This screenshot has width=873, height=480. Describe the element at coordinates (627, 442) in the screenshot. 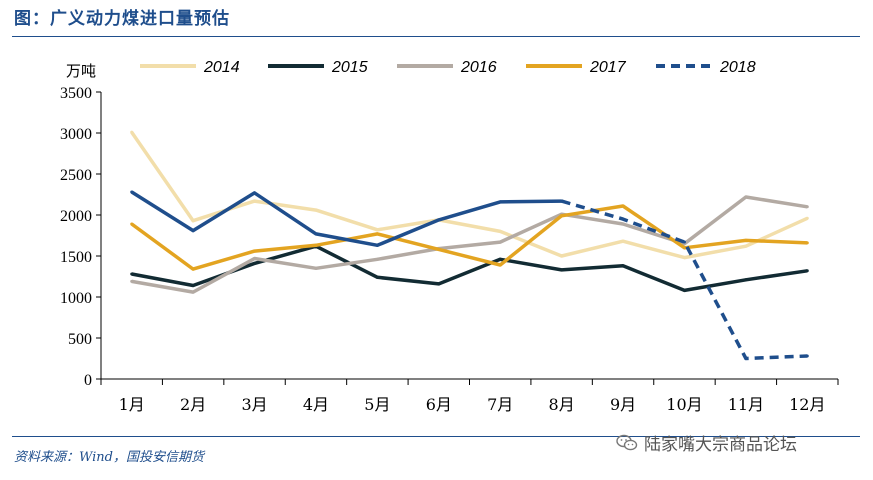

I see `wechat-icon` at that location.